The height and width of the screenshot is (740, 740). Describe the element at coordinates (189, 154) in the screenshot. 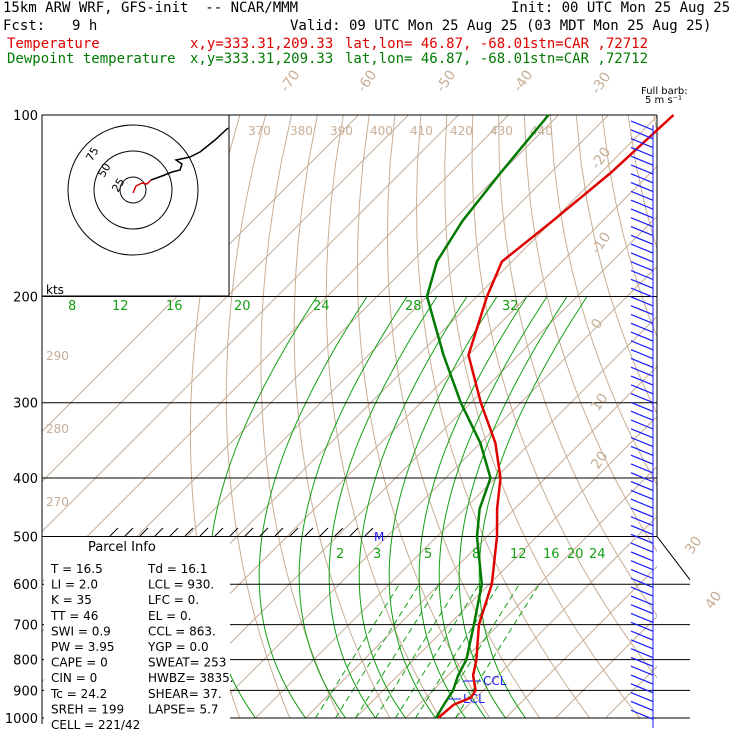

I see `hodograph-trace-high` at that location.